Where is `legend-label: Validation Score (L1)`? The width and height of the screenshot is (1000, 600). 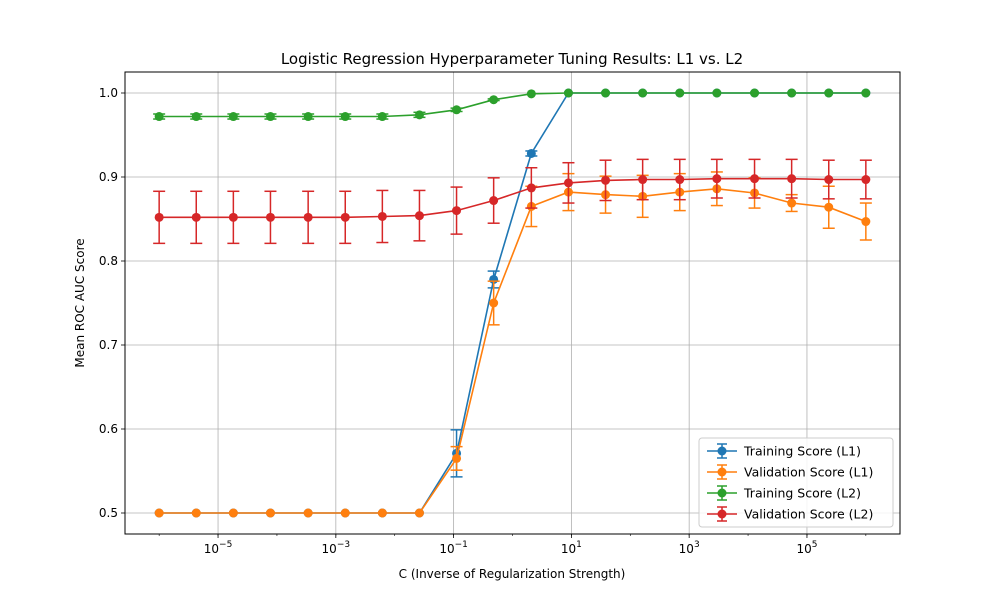 legend-label: Validation Score (L1) is located at coordinates (808, 472).